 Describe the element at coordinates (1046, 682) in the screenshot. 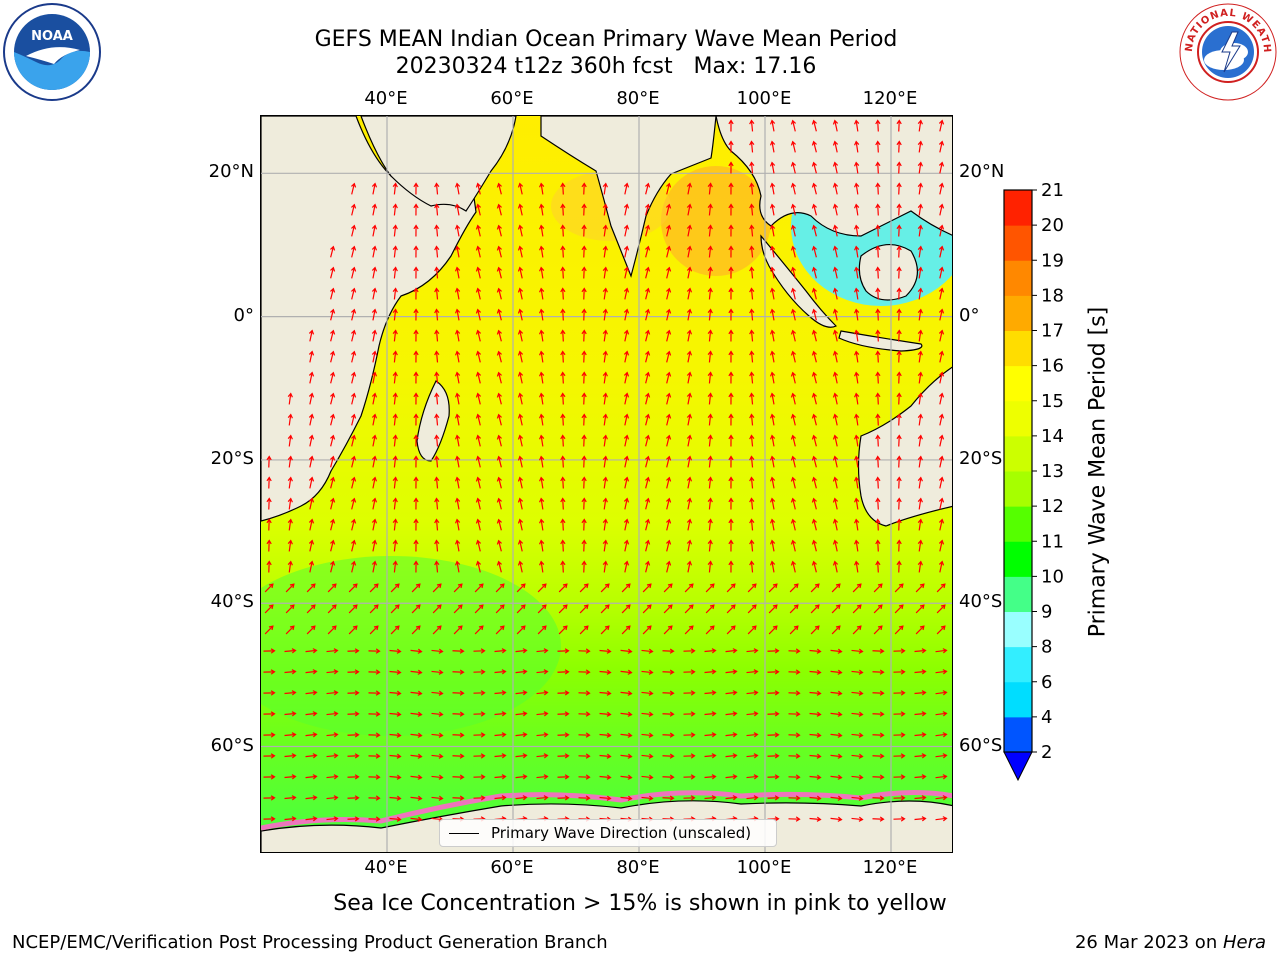

I see `colorbar-tick-label: 6` at that location.